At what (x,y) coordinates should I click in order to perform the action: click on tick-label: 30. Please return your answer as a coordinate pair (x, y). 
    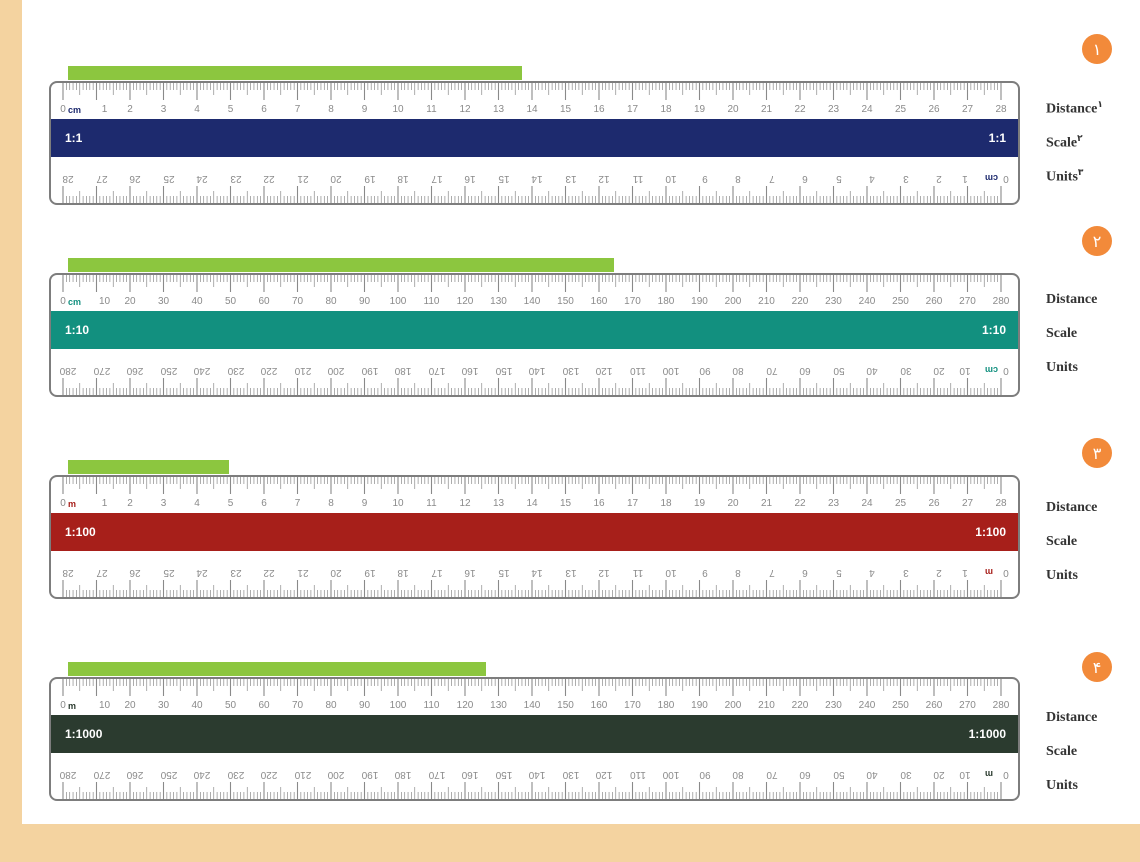
    Looking at the image, I should click on (905, 370).